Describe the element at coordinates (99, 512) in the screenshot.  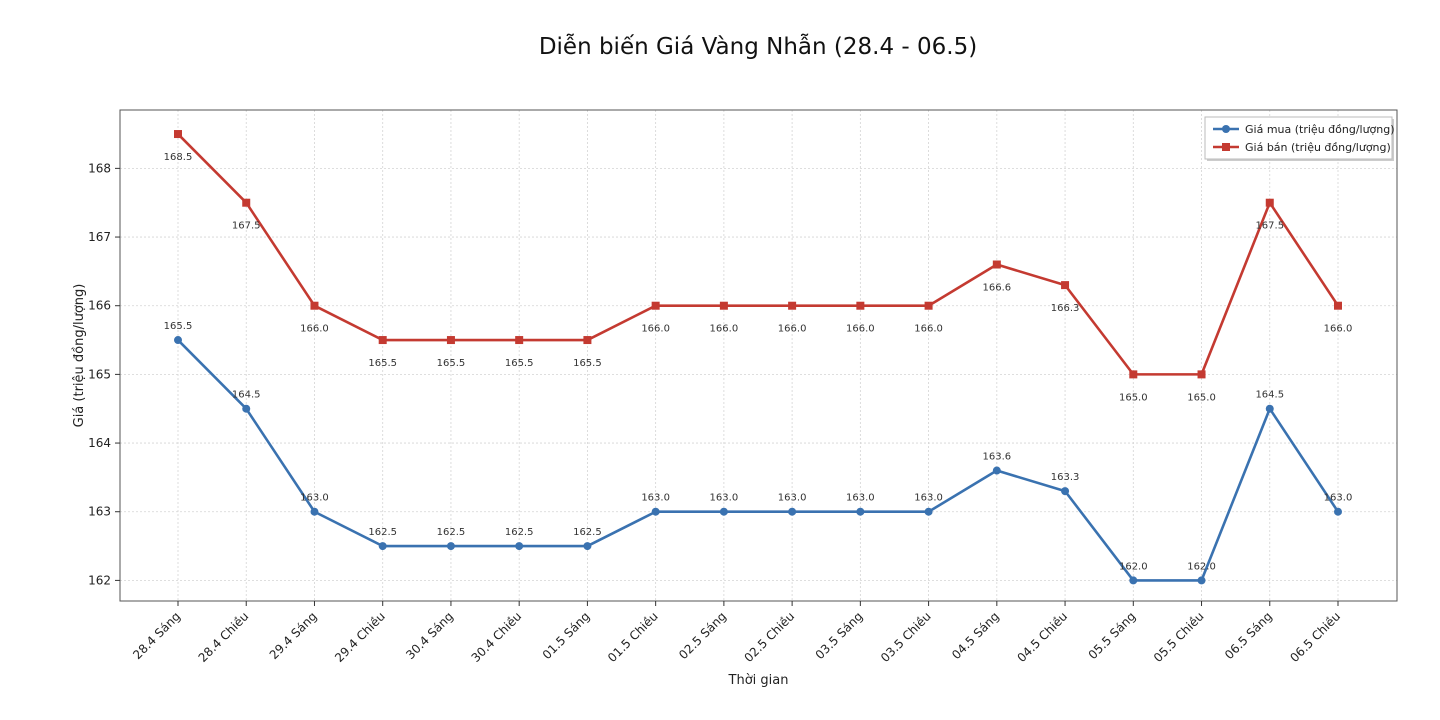
I see `y-tick-label: 163` at that location.